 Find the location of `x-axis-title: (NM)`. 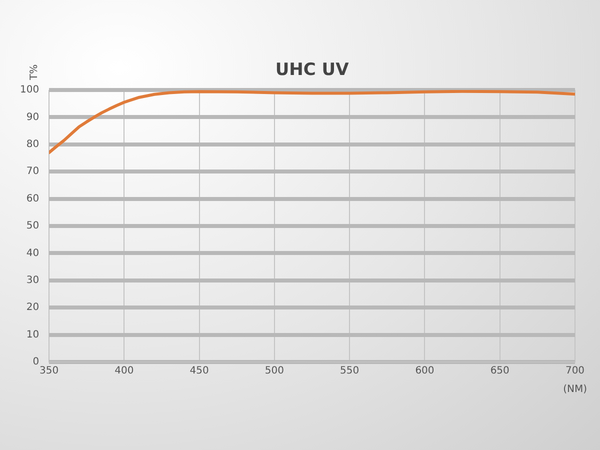

x-axis-title: (NM) is located at coordinates (575, 389).